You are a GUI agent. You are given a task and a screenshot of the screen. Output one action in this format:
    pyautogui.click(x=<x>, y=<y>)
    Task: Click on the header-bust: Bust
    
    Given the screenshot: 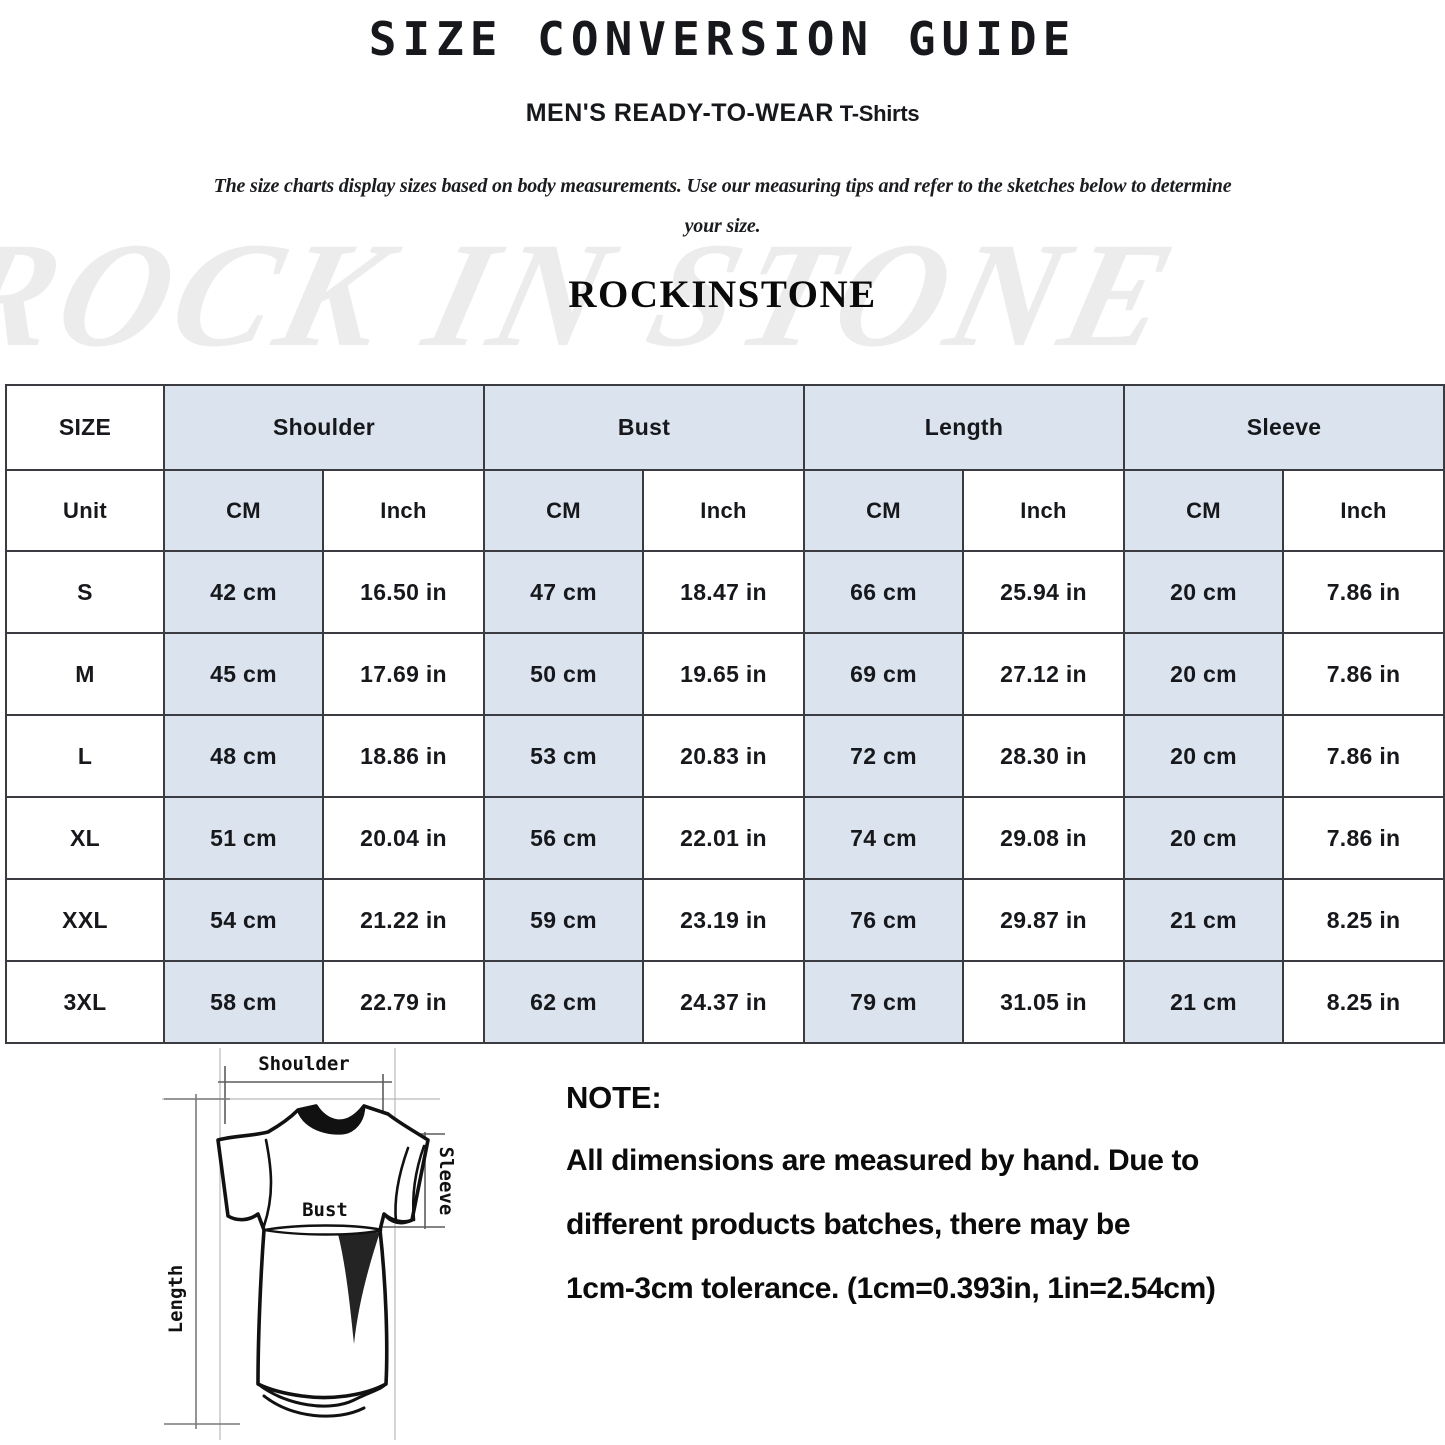 What is the action you would take?
    pyautogui.click(x=644, y=427)
    